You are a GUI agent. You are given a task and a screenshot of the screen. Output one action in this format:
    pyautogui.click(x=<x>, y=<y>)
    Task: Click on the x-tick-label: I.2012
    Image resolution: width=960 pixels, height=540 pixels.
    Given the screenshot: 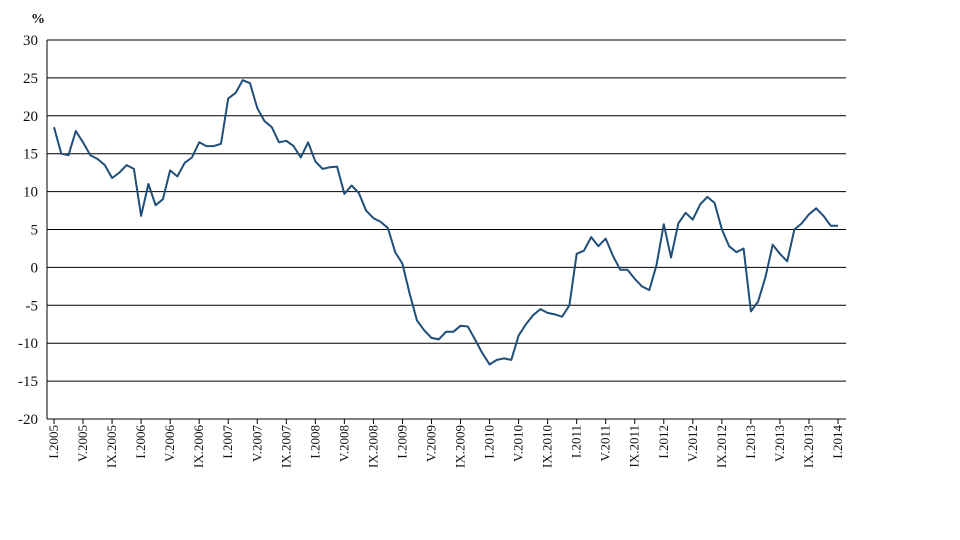 What is the action you would take?
    pyautogui.click(x=663, y=442)
    